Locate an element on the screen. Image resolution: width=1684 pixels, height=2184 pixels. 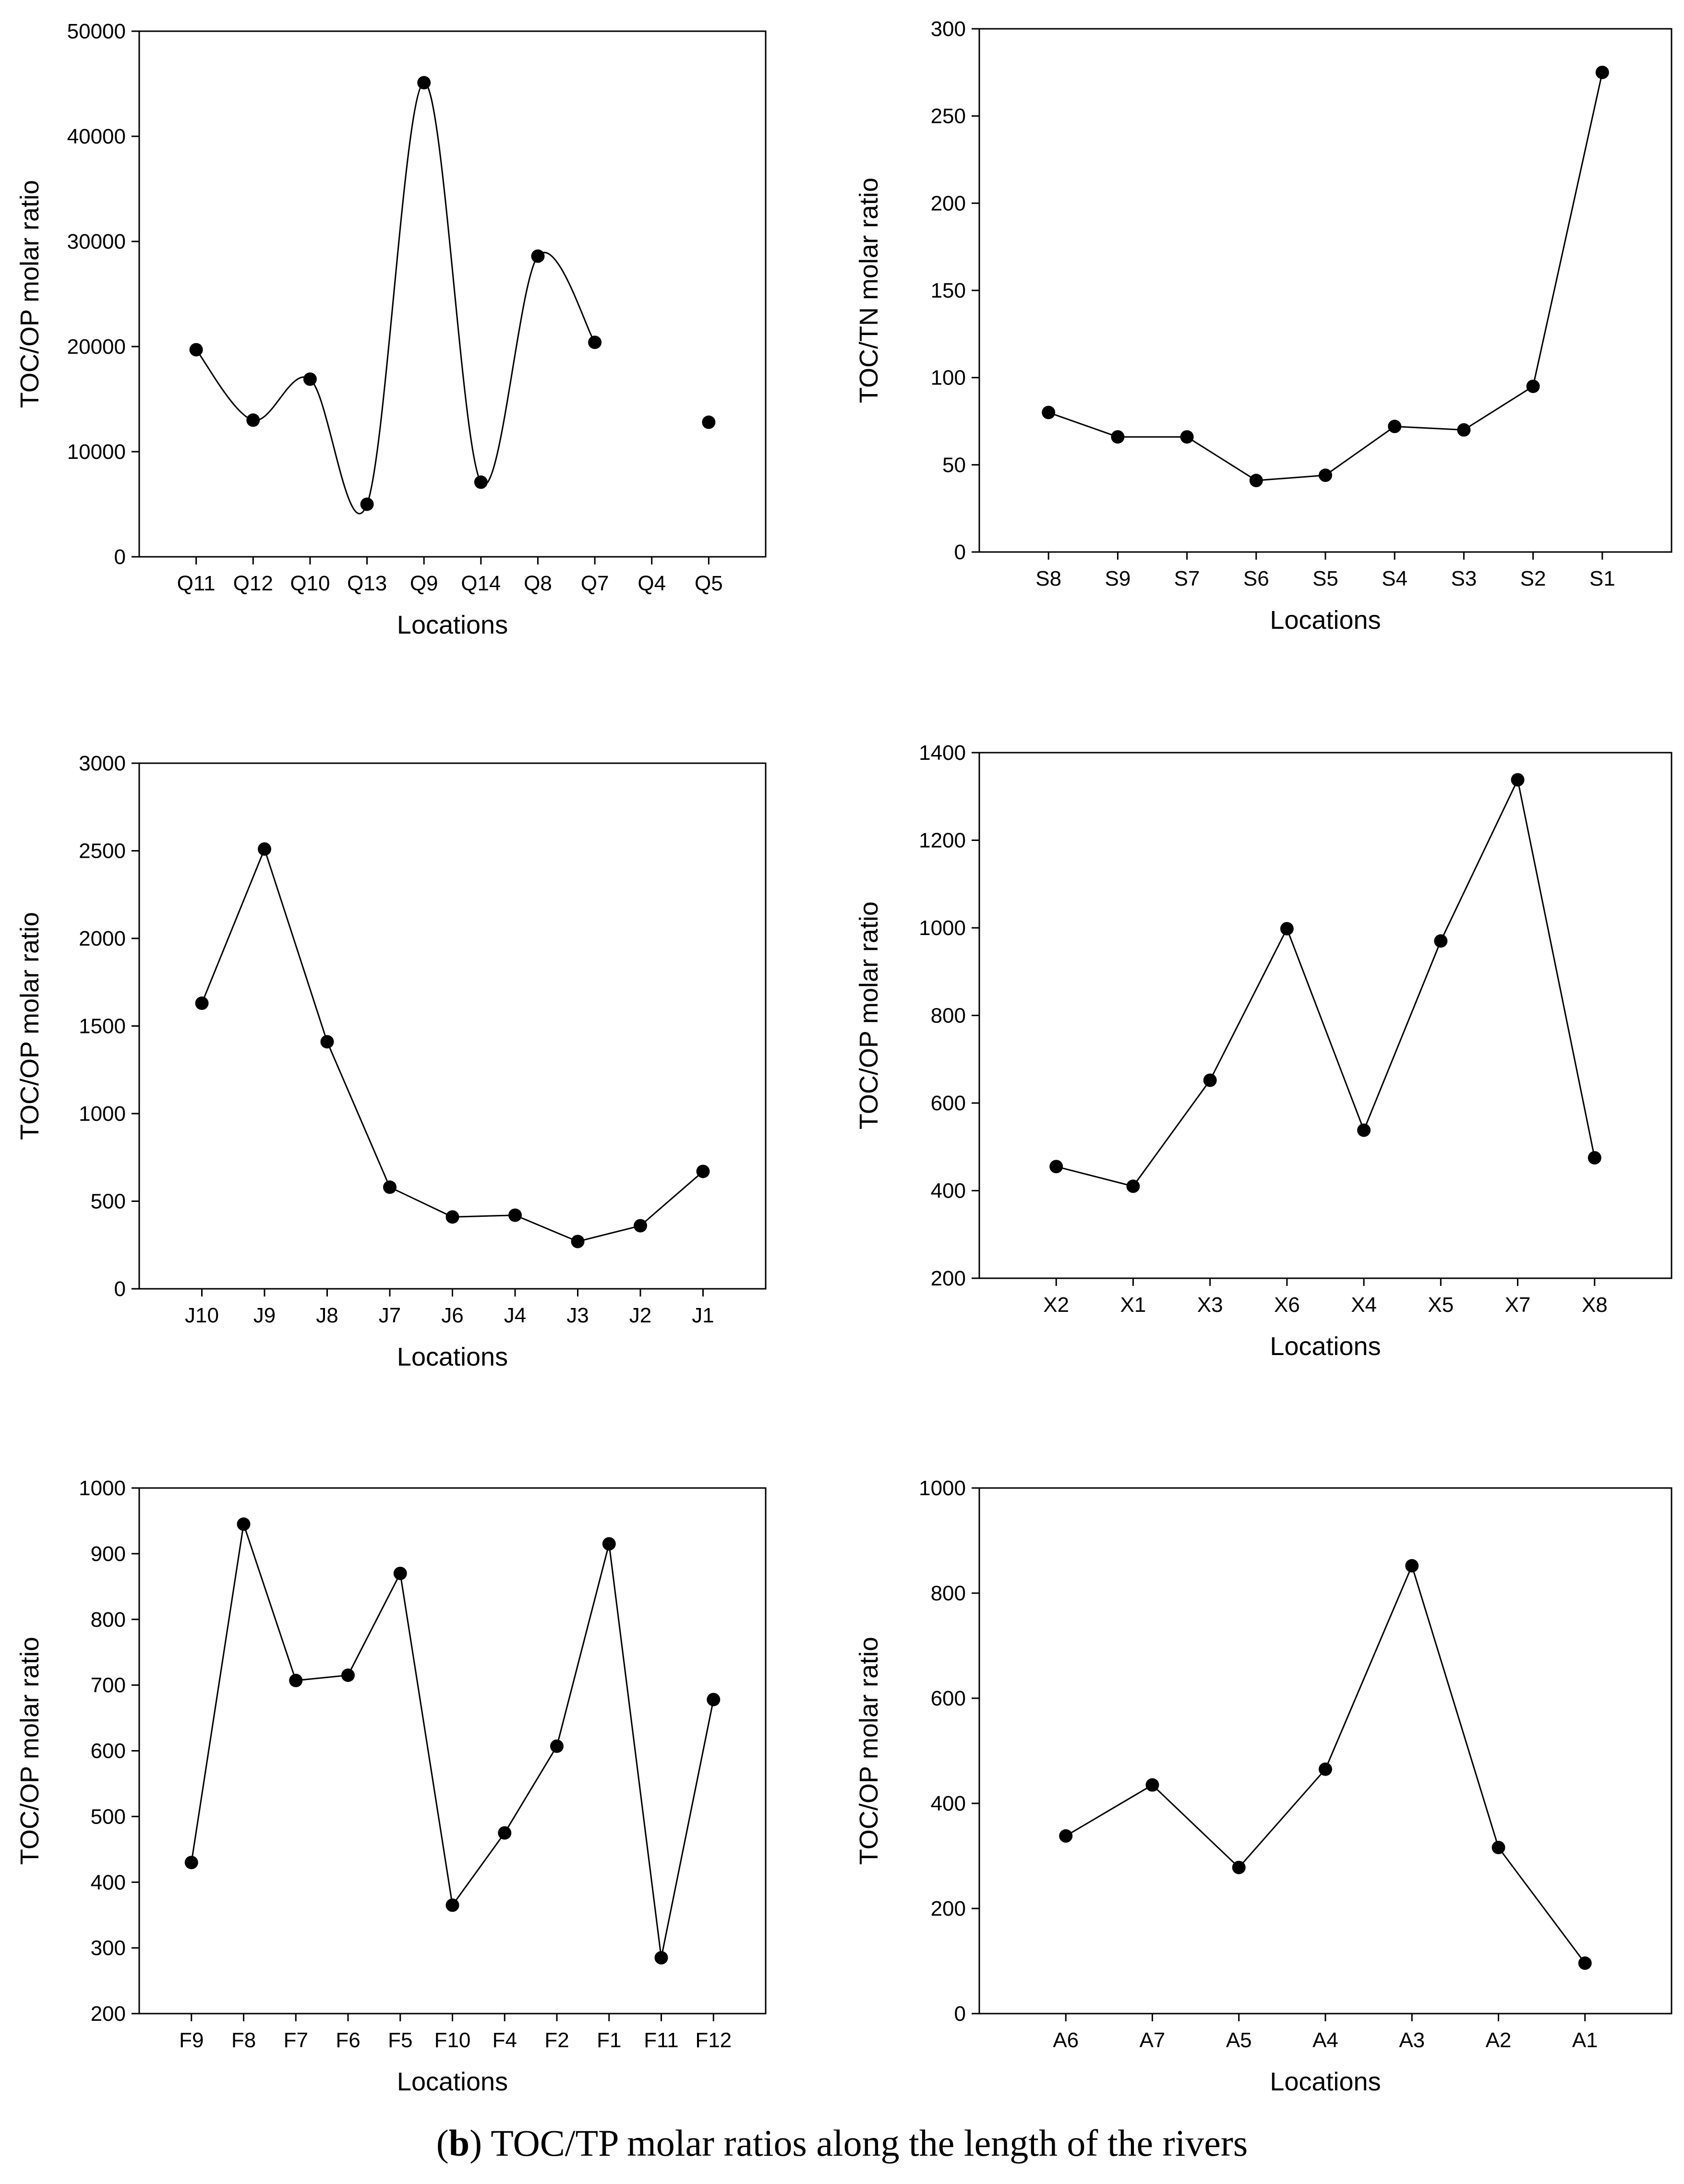
y-axis-title: TOC/TN molar ratio is located at coordinates (868, 290).